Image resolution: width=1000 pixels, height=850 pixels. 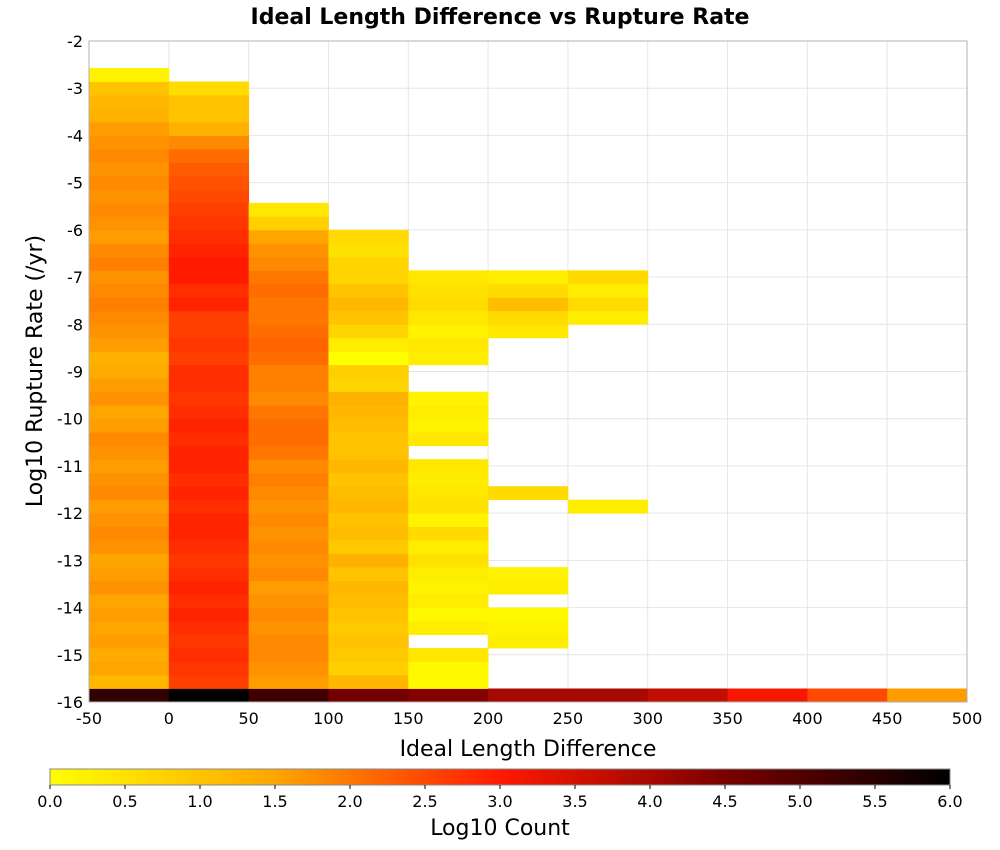 I want to click on y-tick-label: -11, so click(x=70, y=466).